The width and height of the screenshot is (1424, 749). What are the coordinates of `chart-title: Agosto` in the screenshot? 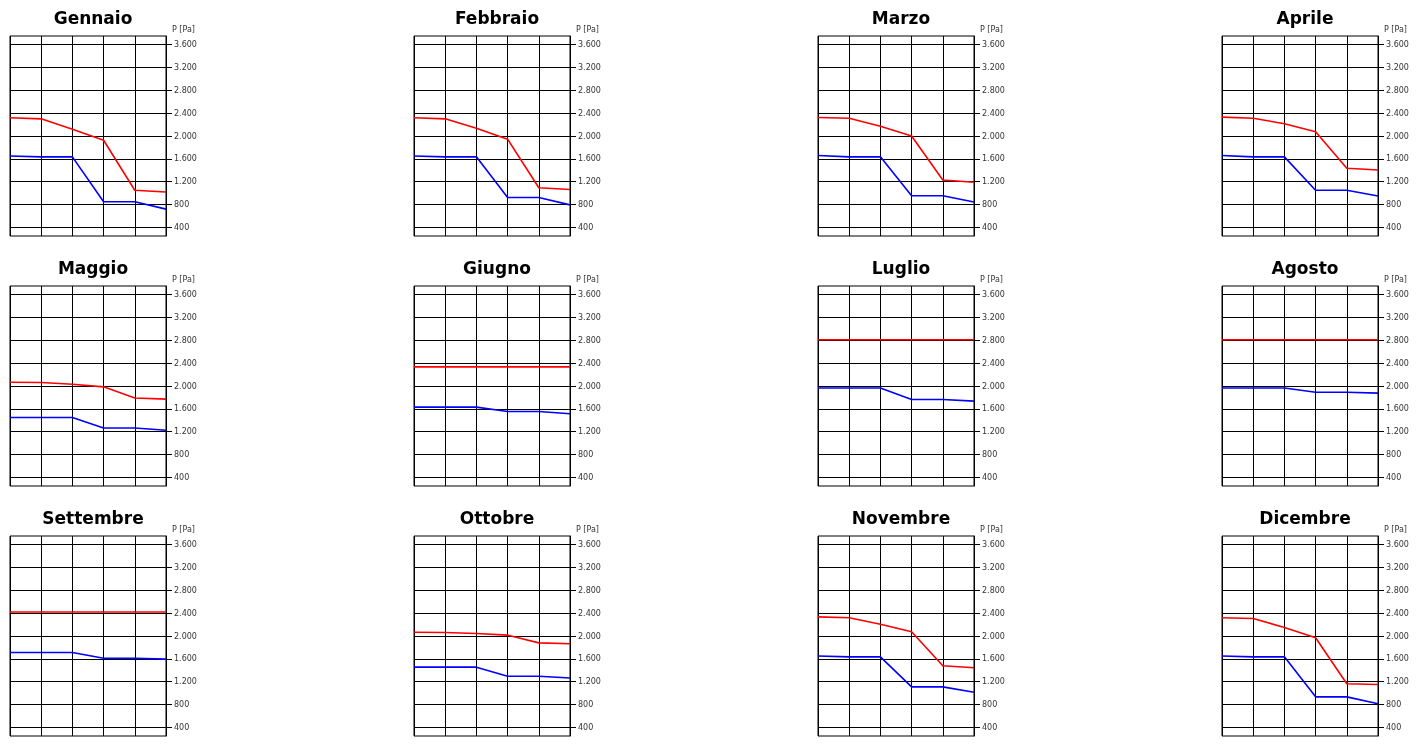 It's located at (1305, 267).